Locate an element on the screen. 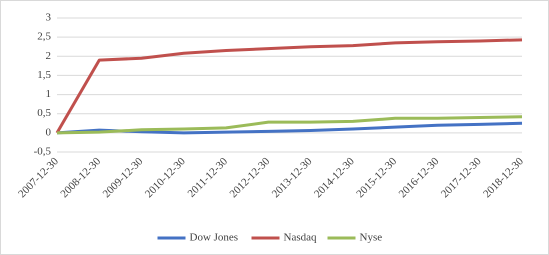  y-tick-label: 3 is located at coordinates (49, 18).